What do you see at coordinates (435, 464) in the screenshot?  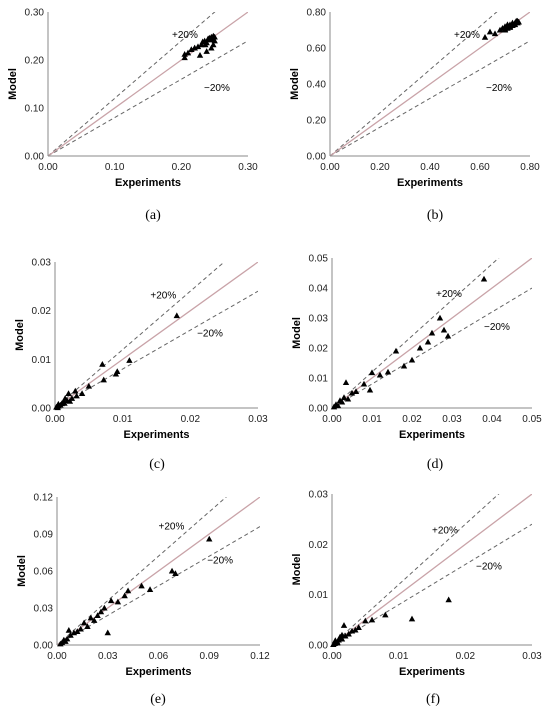 I see `panel-caption: (d)` at bounding box center [435, 464].